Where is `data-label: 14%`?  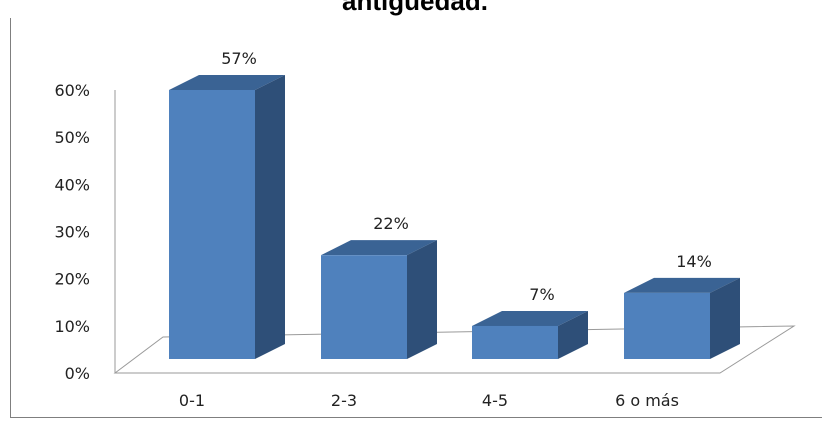 data-label: 14% is located at coordinates (694, 261).